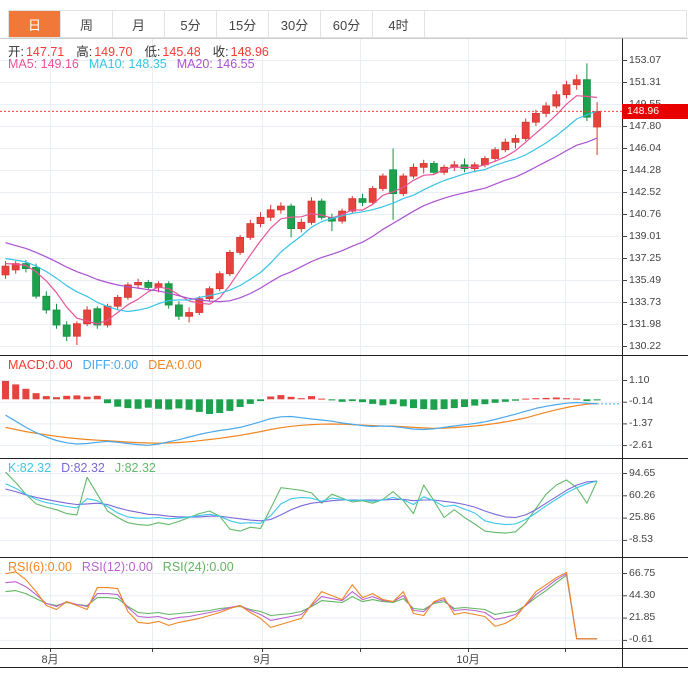  Describe the element at coordinates (127, 64) in the screenshot. I see `ma-legend-item: MA10: 148.35` at that location.